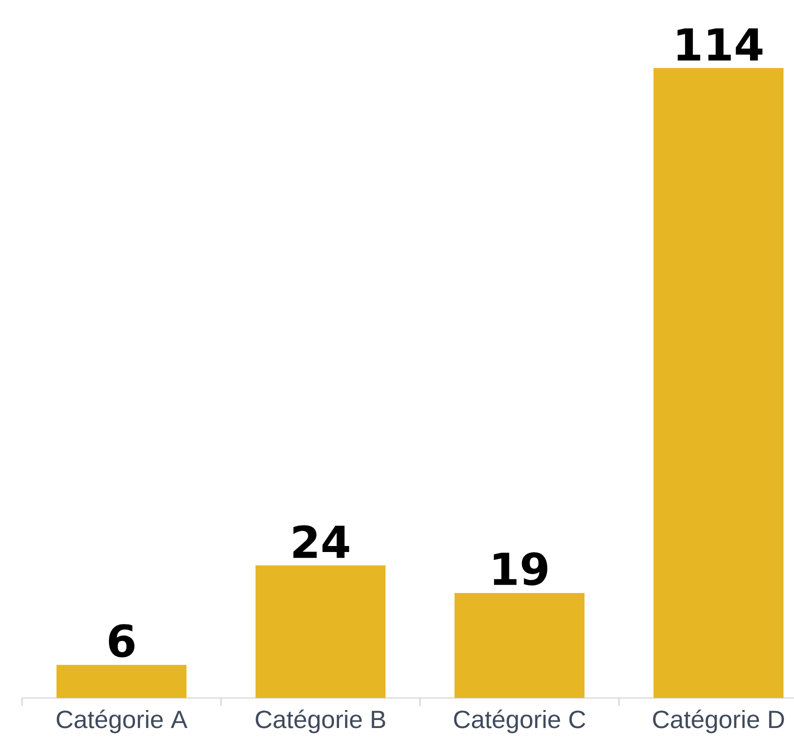 The image size is (794, 756). What do you see at coordinates (121, 641) in the screenshot?
I see `data-label: 6` at bounding box center [121, 641].